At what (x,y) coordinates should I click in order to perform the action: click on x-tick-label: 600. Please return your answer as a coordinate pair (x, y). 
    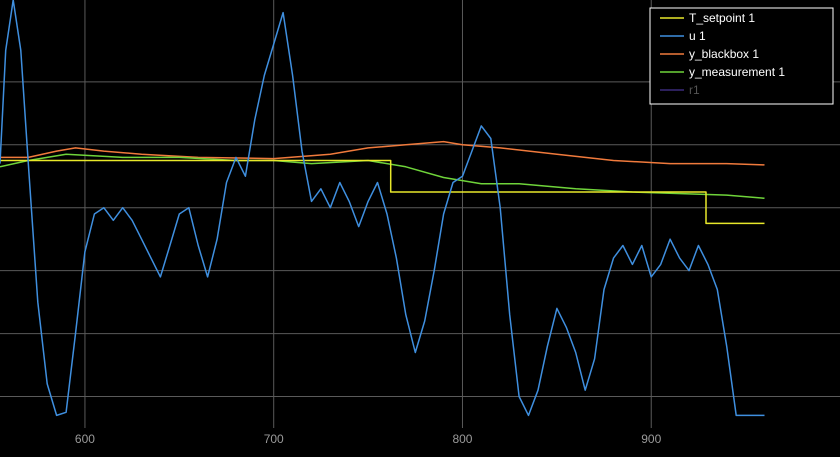
    Looking at the image, I should click on (85, 439).